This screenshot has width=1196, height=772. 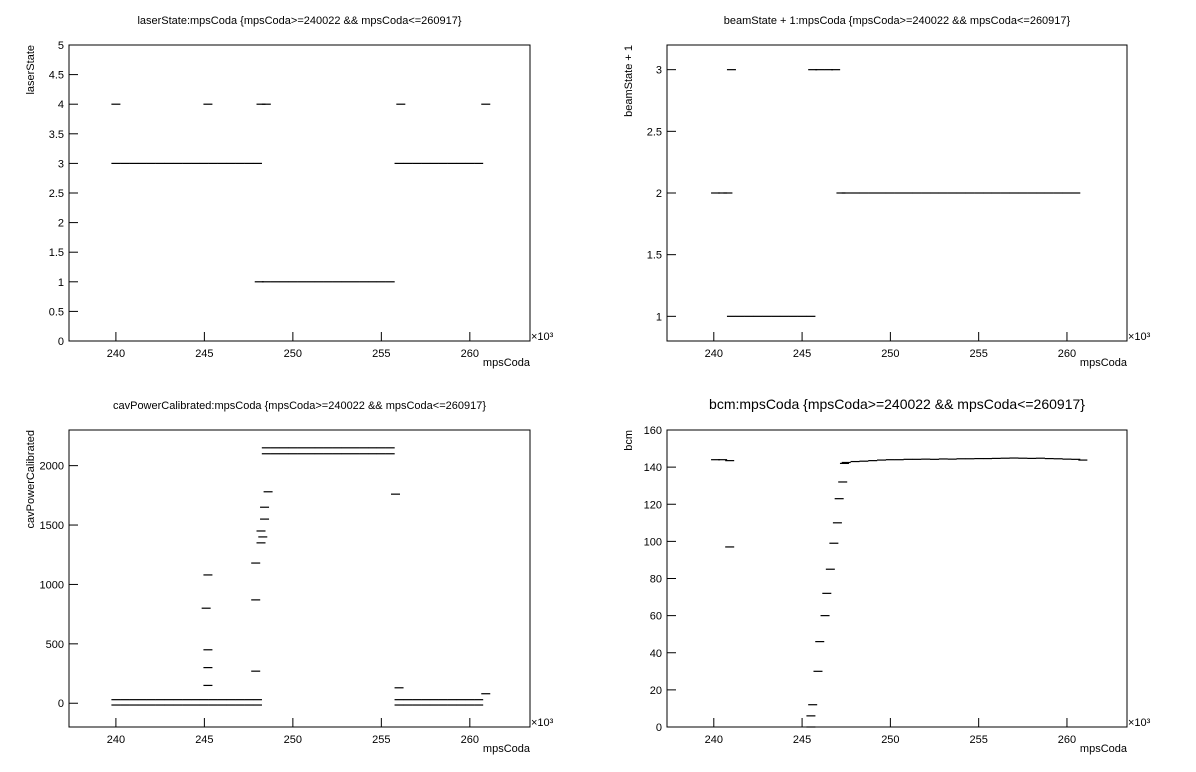 I want to click on x-tick-label: 245, so click(x=802, y=354).